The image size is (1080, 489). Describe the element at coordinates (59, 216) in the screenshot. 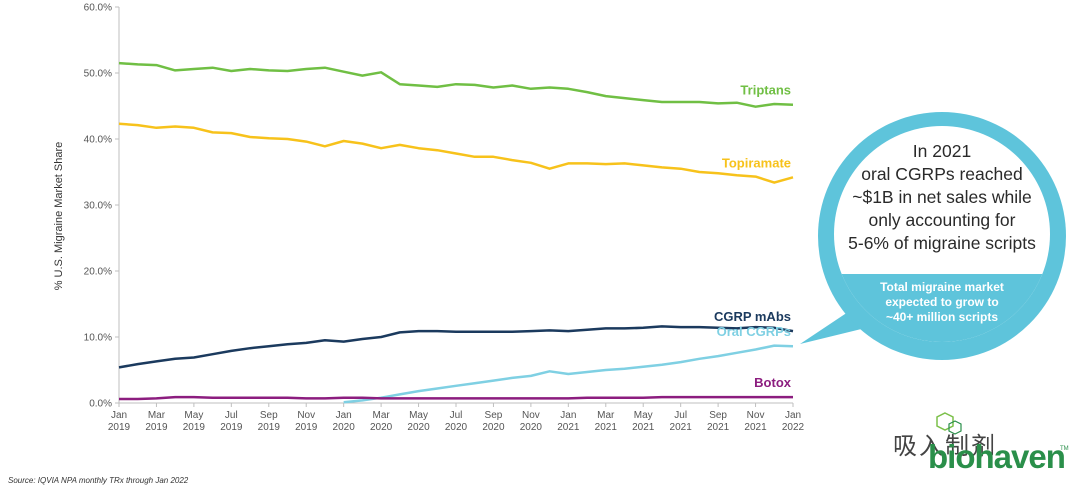

I see `y-axis-label: % U.S. Migraine Market Share` at that location.